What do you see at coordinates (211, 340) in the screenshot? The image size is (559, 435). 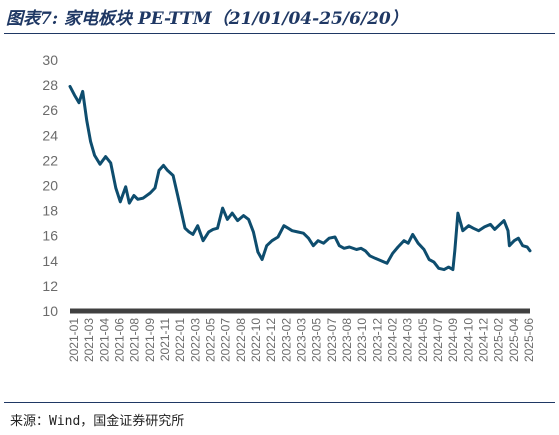 I see `x-tick-label: 2022-05` at bounding box center [211, 340].